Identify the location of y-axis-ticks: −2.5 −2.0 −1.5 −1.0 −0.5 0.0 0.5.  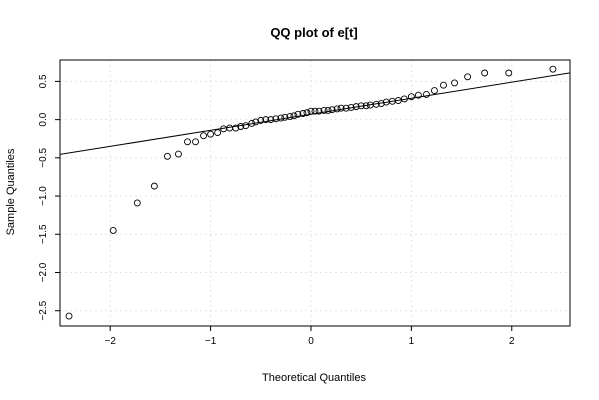
(49, 197).